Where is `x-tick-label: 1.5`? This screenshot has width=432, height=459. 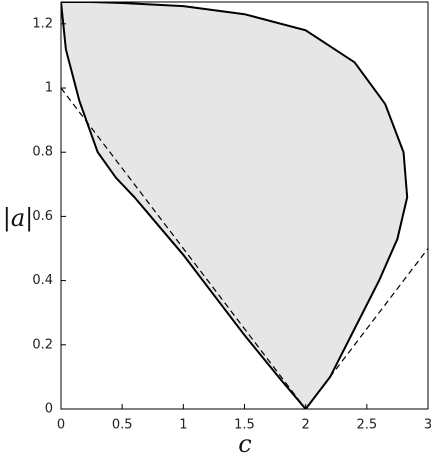
x-tick-label: 1.5 is located at coordinates (244, 425).